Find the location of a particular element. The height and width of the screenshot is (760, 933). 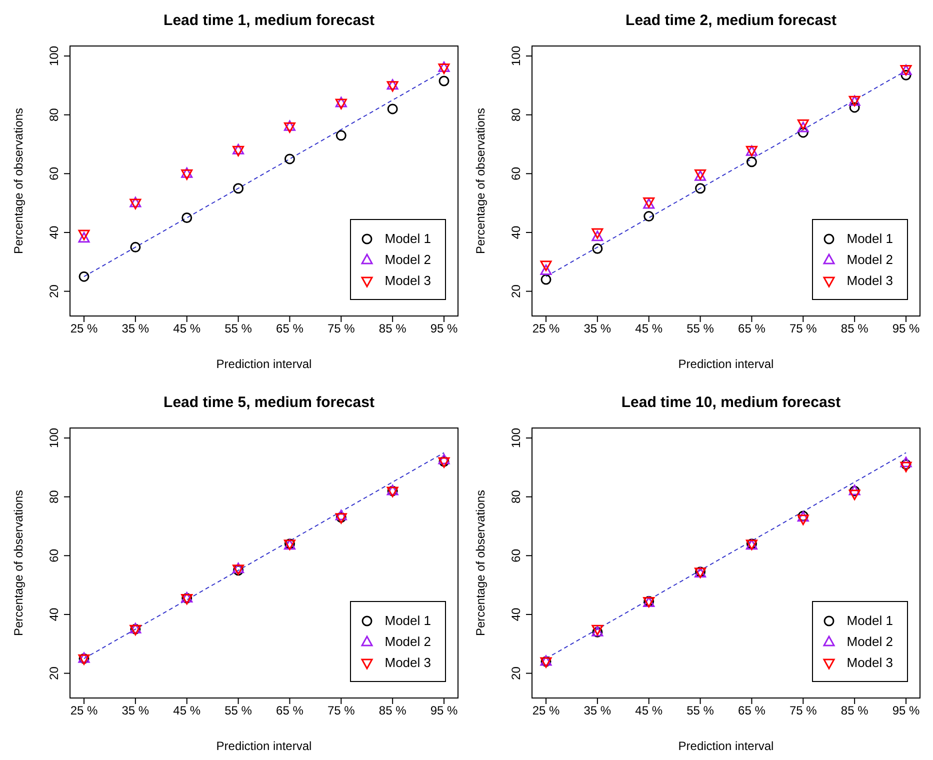

chart-title: Lead time 10, medium forecast is located at coordinates (731, 402).